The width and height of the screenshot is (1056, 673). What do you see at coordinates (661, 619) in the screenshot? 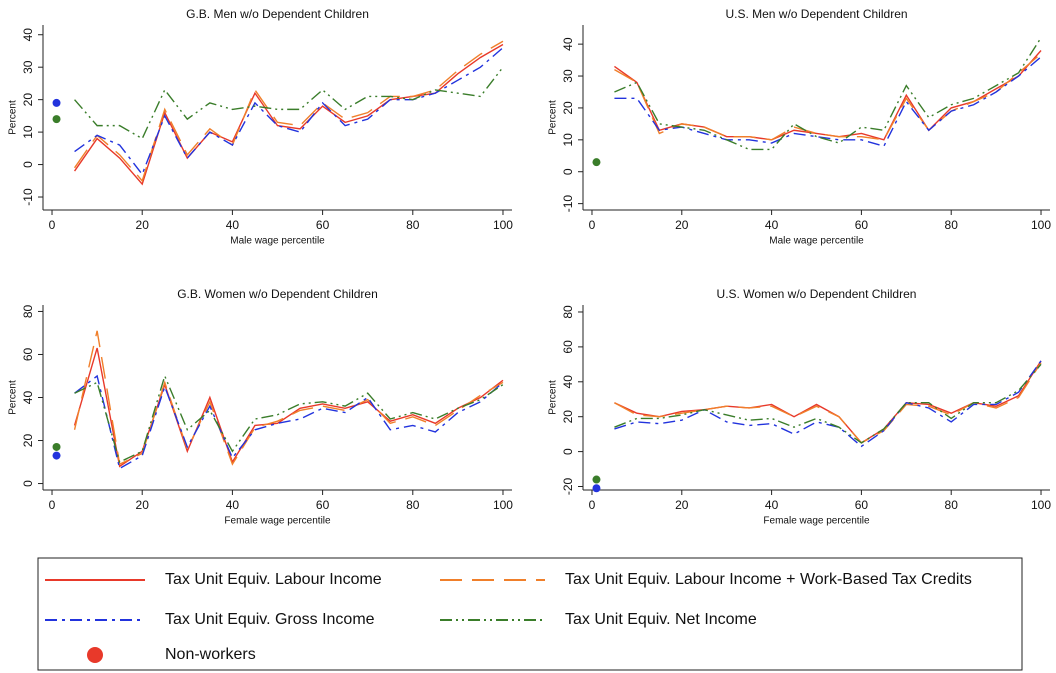
I see `legend-label: Tax Unit Equiv. Net Income` at bounding box center [661, 619].